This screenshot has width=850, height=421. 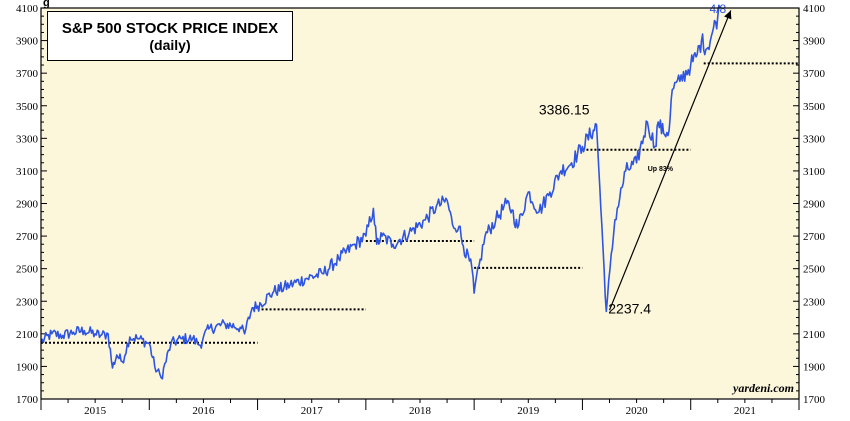 I want to click on chart-subtitle: (daily), so click(x=170, y=45).